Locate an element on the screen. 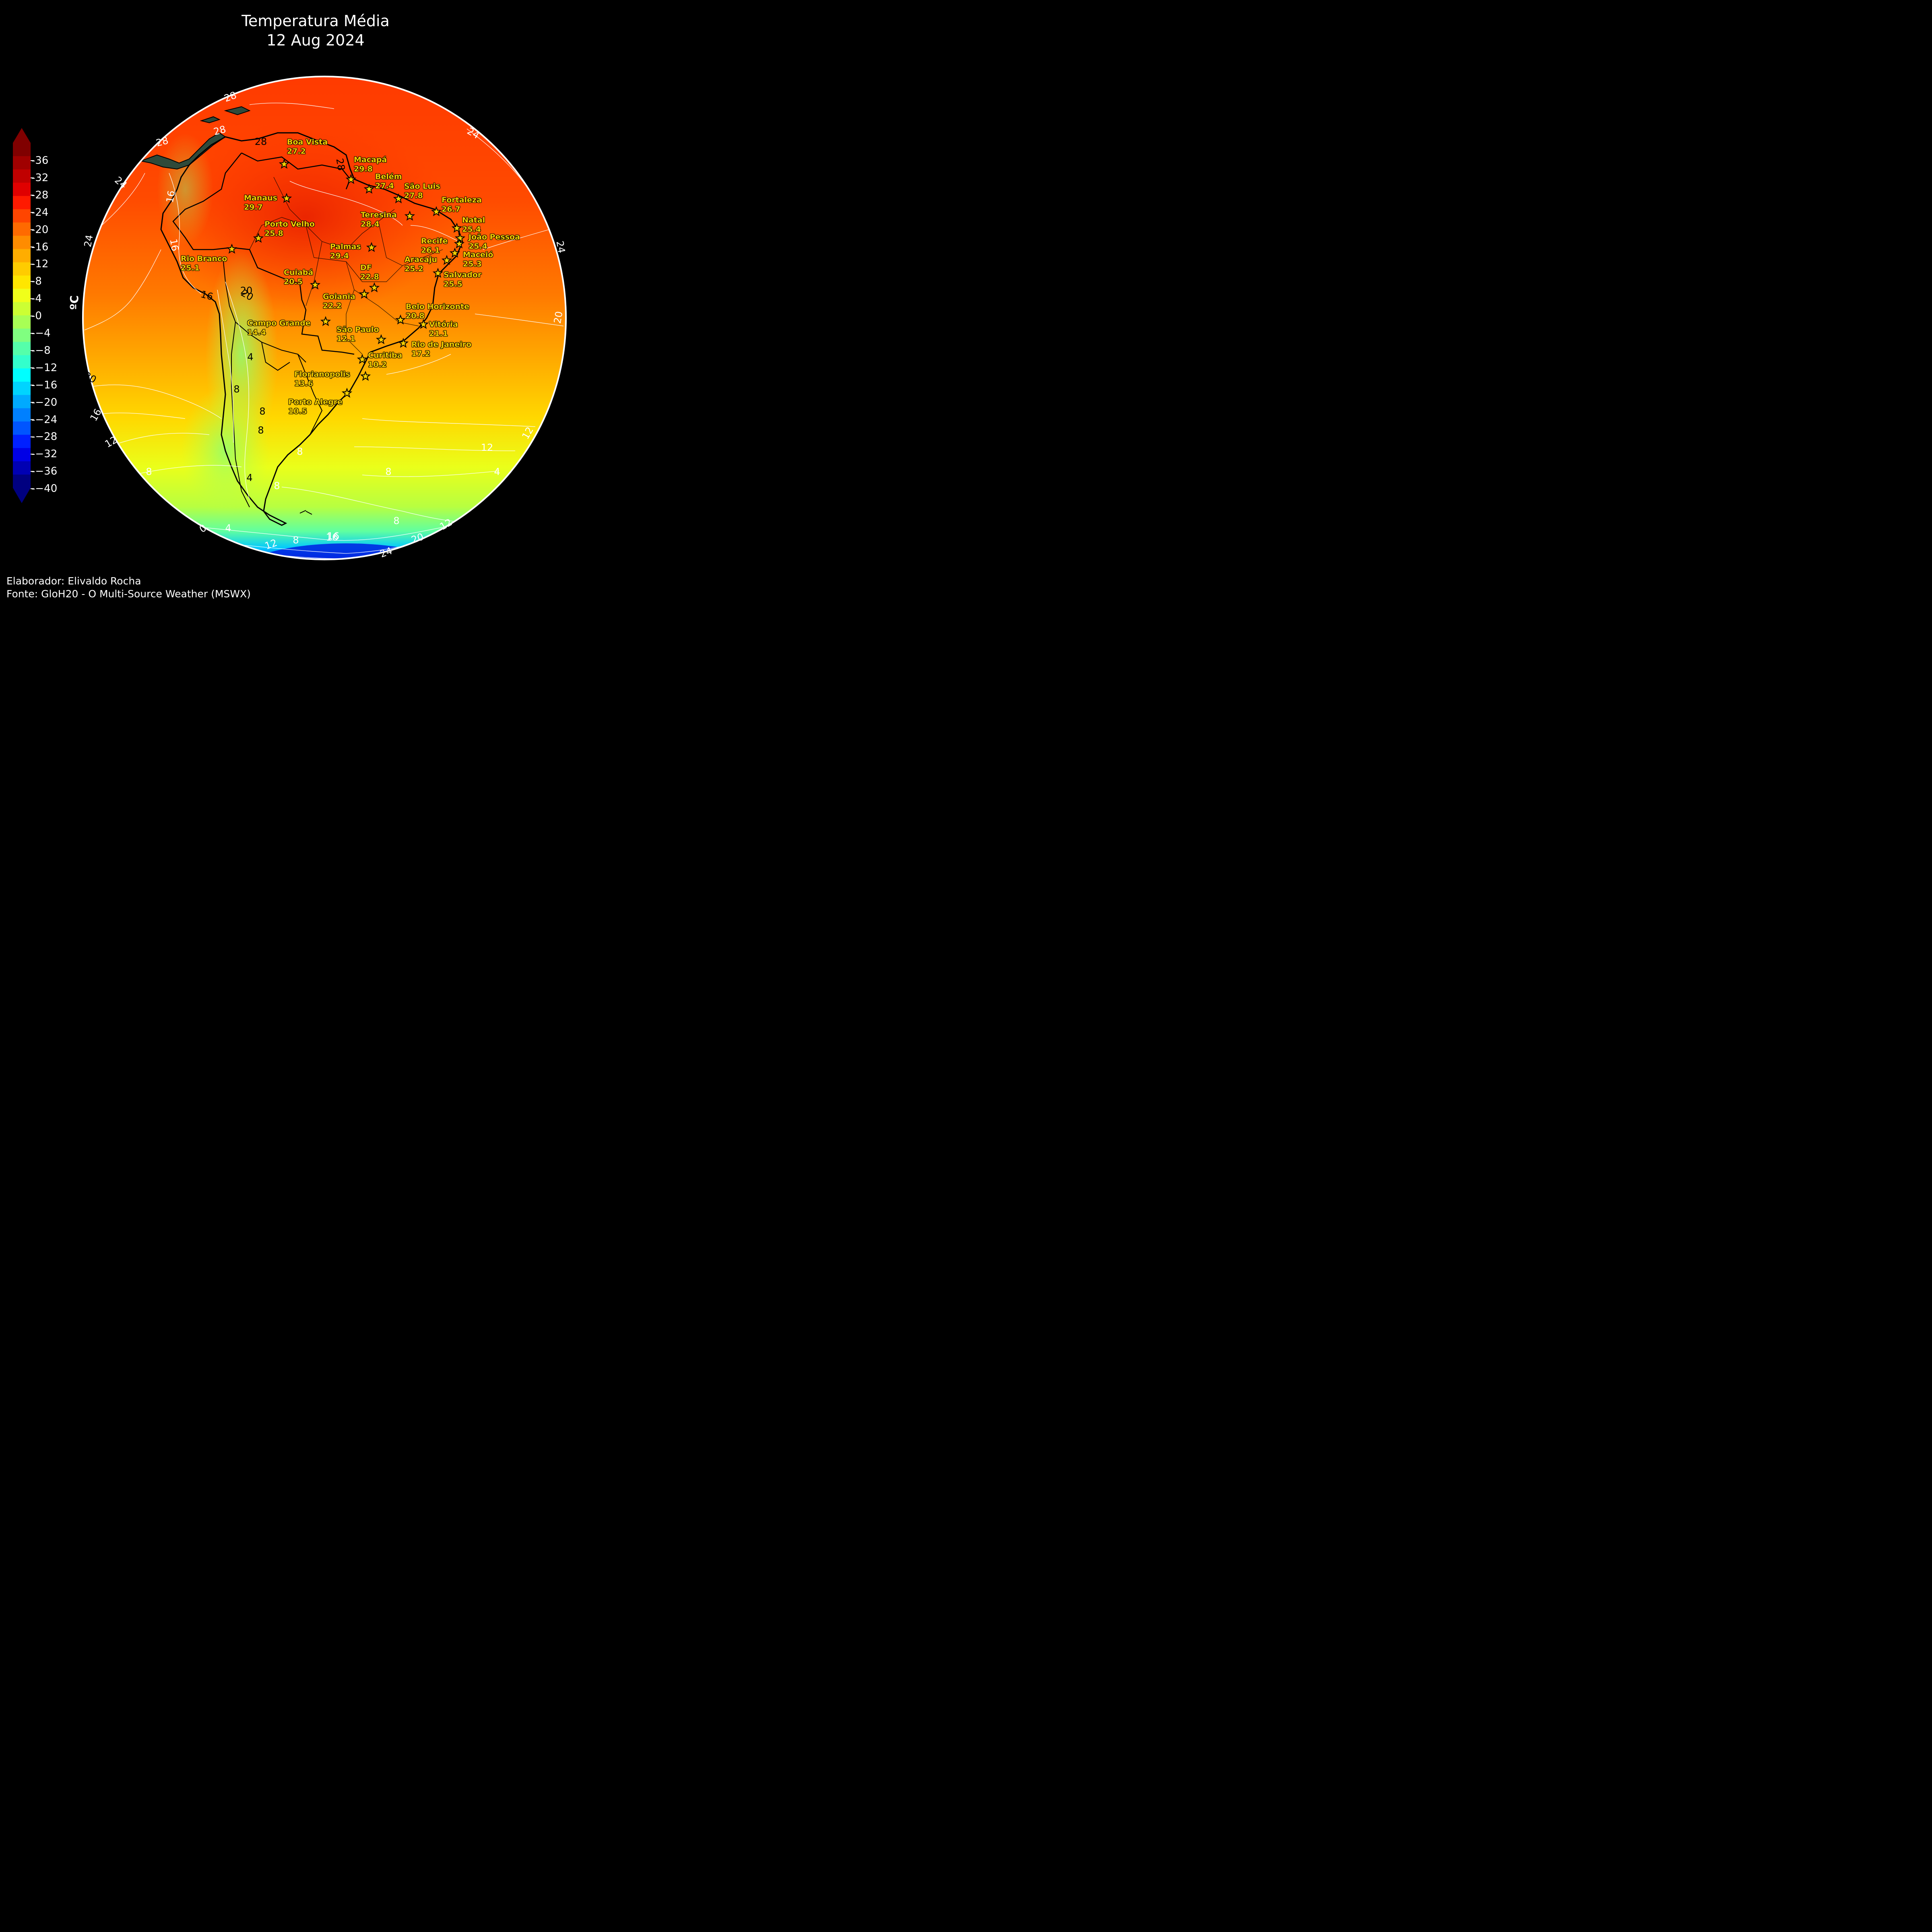  city-name: Aracaju is located at coordinates (422, 259).